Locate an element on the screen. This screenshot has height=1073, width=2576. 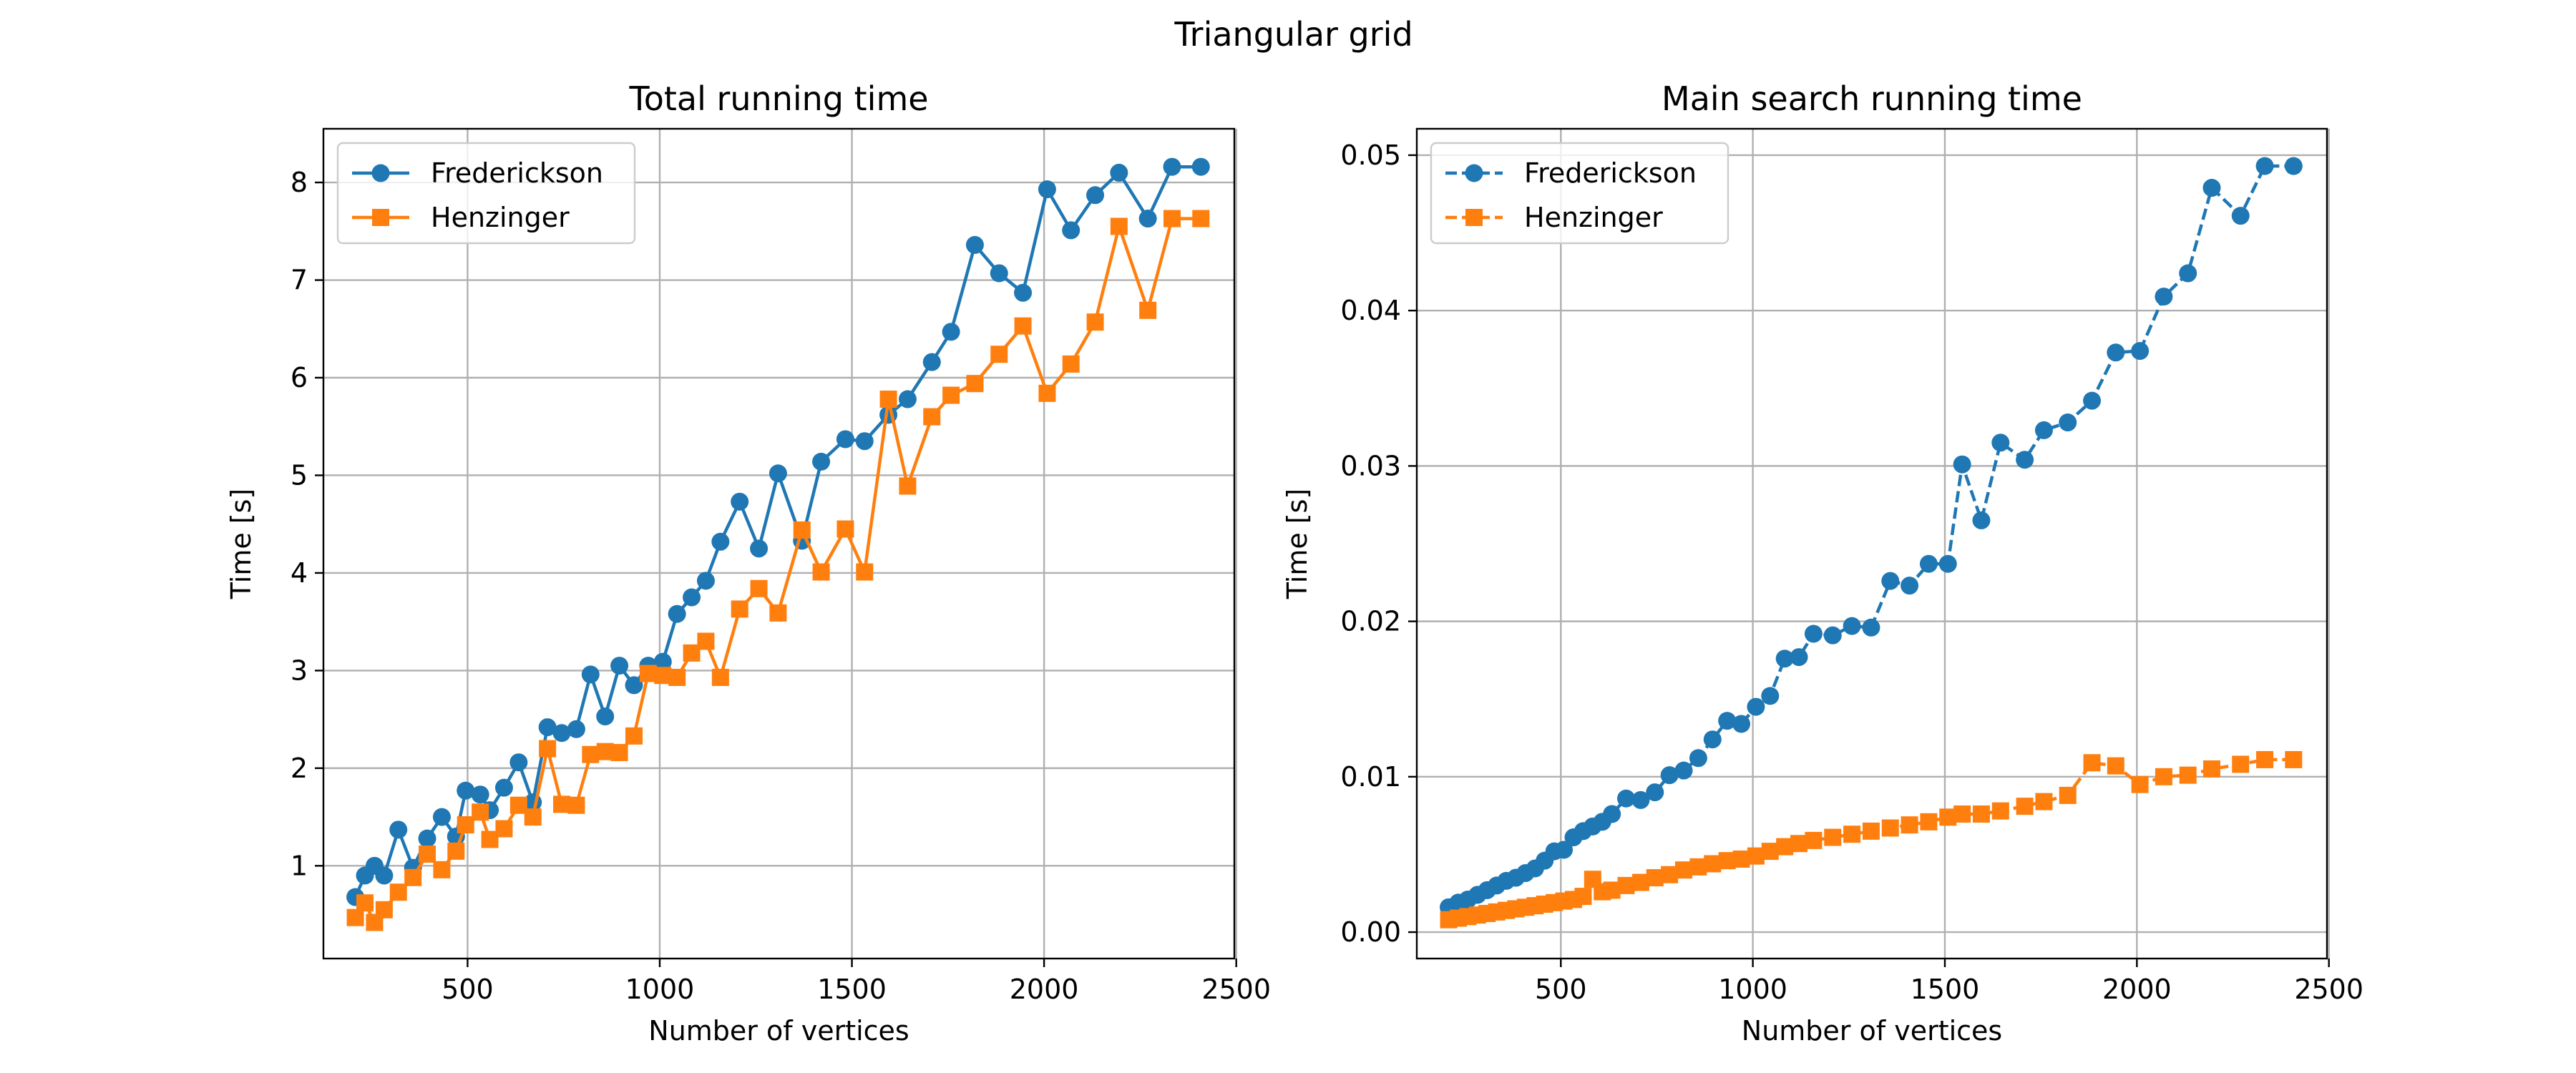
x-tick-label: 2500 is located at coordinates (1236, 990).